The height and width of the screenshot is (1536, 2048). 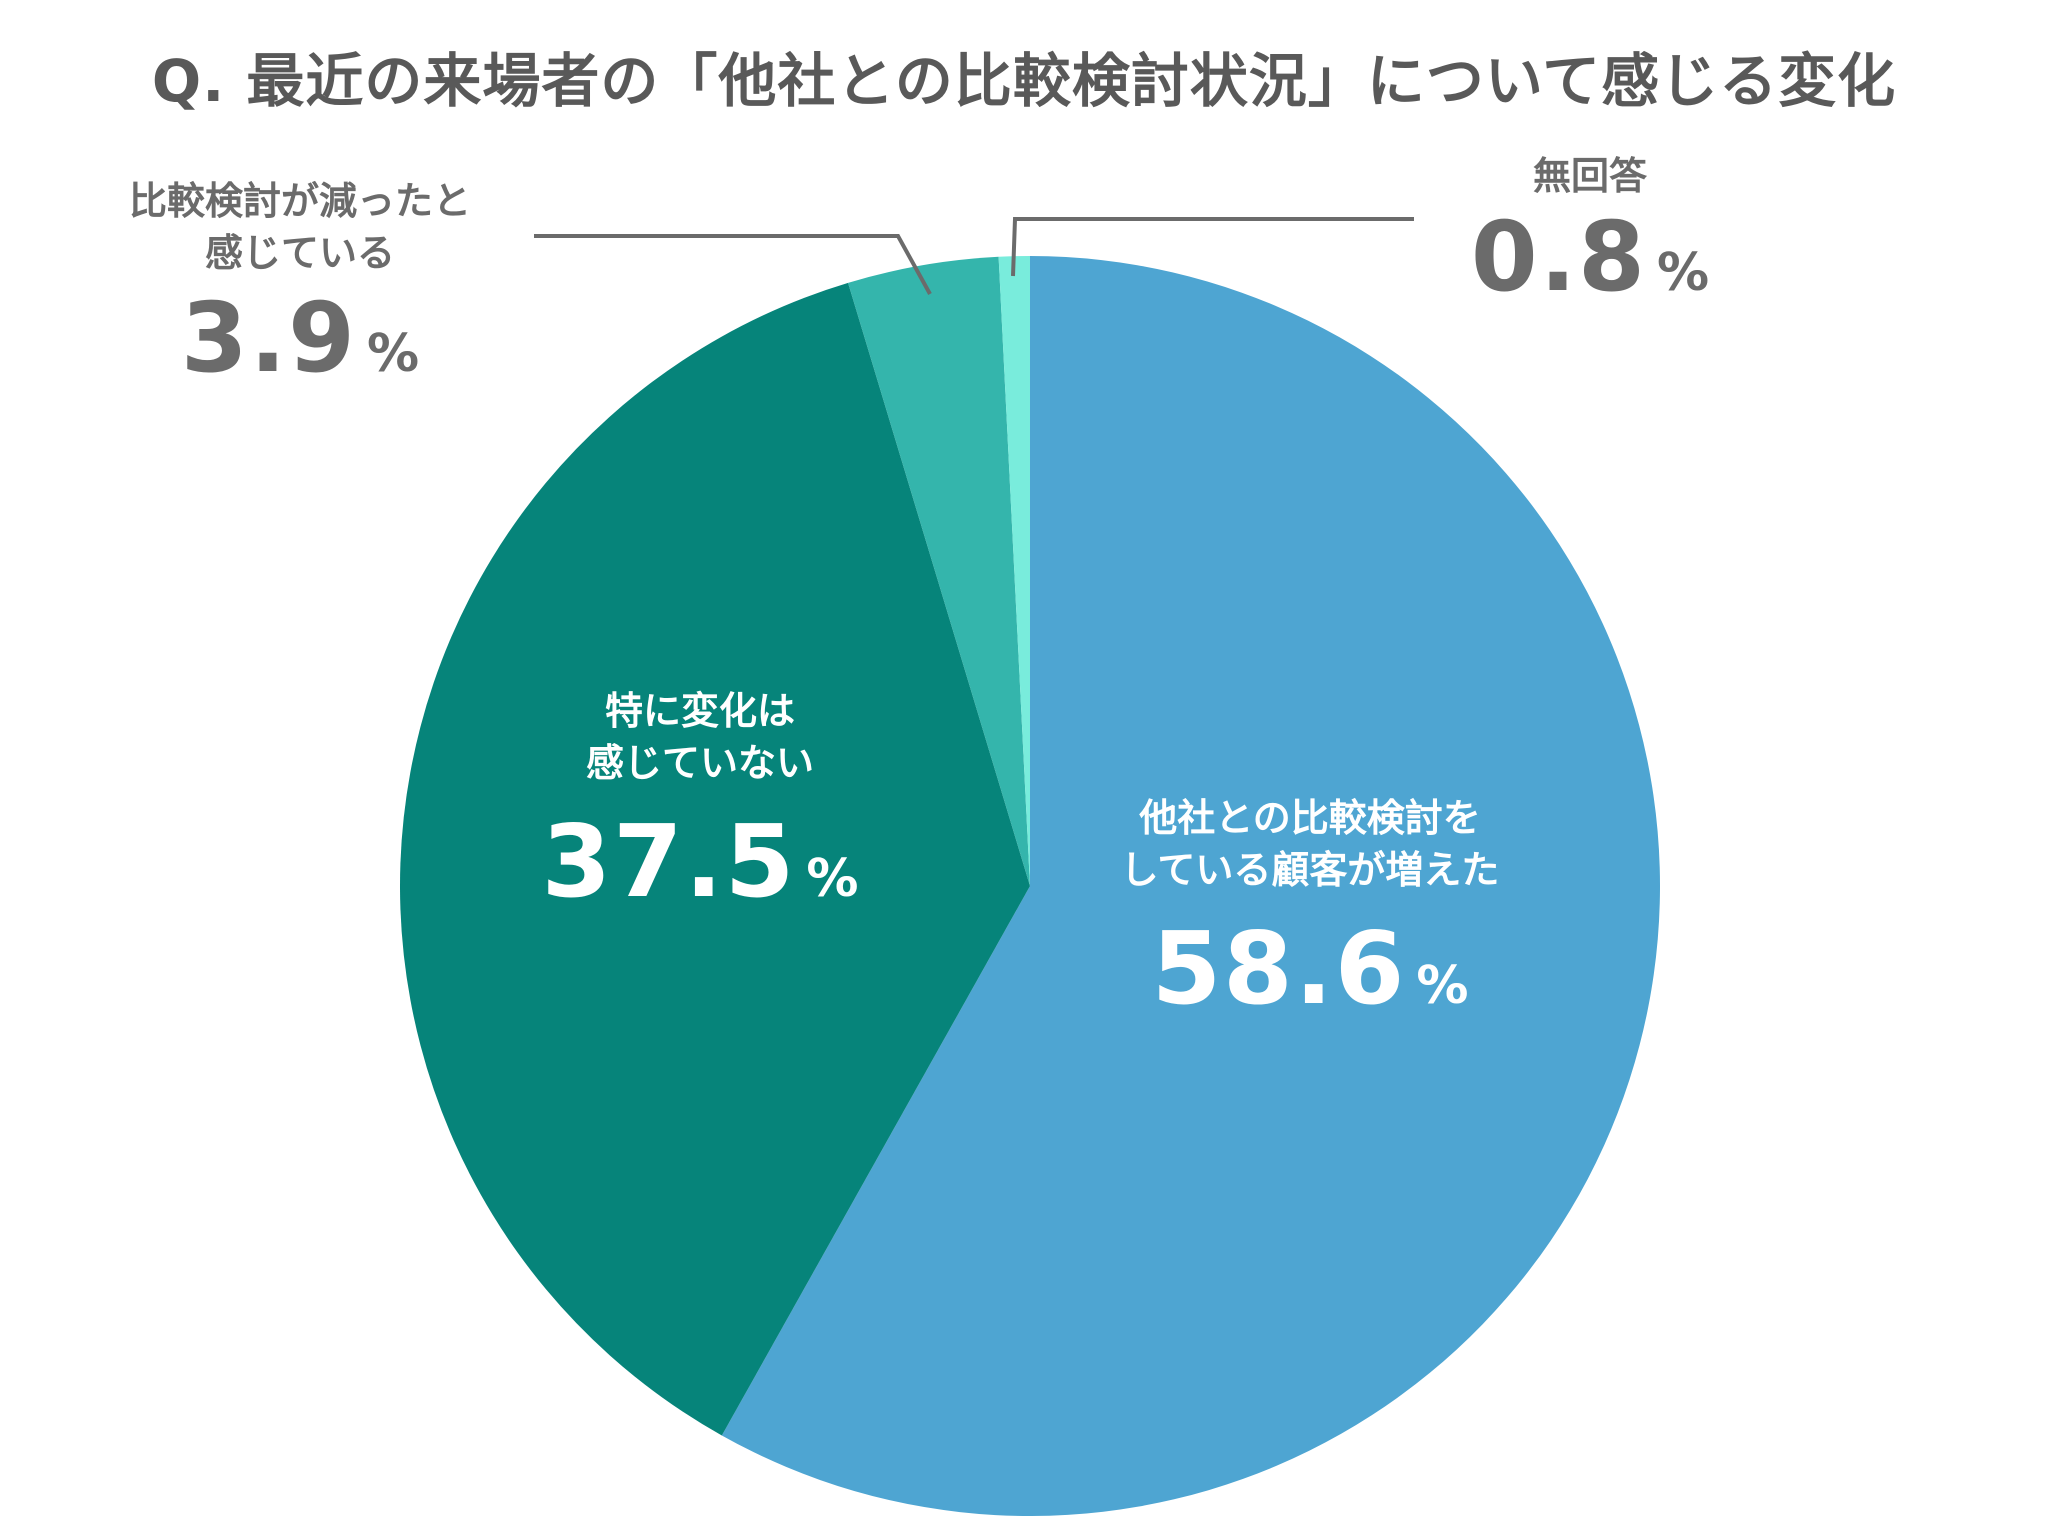 I want to click on slice-label-increased-line2: している顧客が増えた, so click(x=1310, y=870).